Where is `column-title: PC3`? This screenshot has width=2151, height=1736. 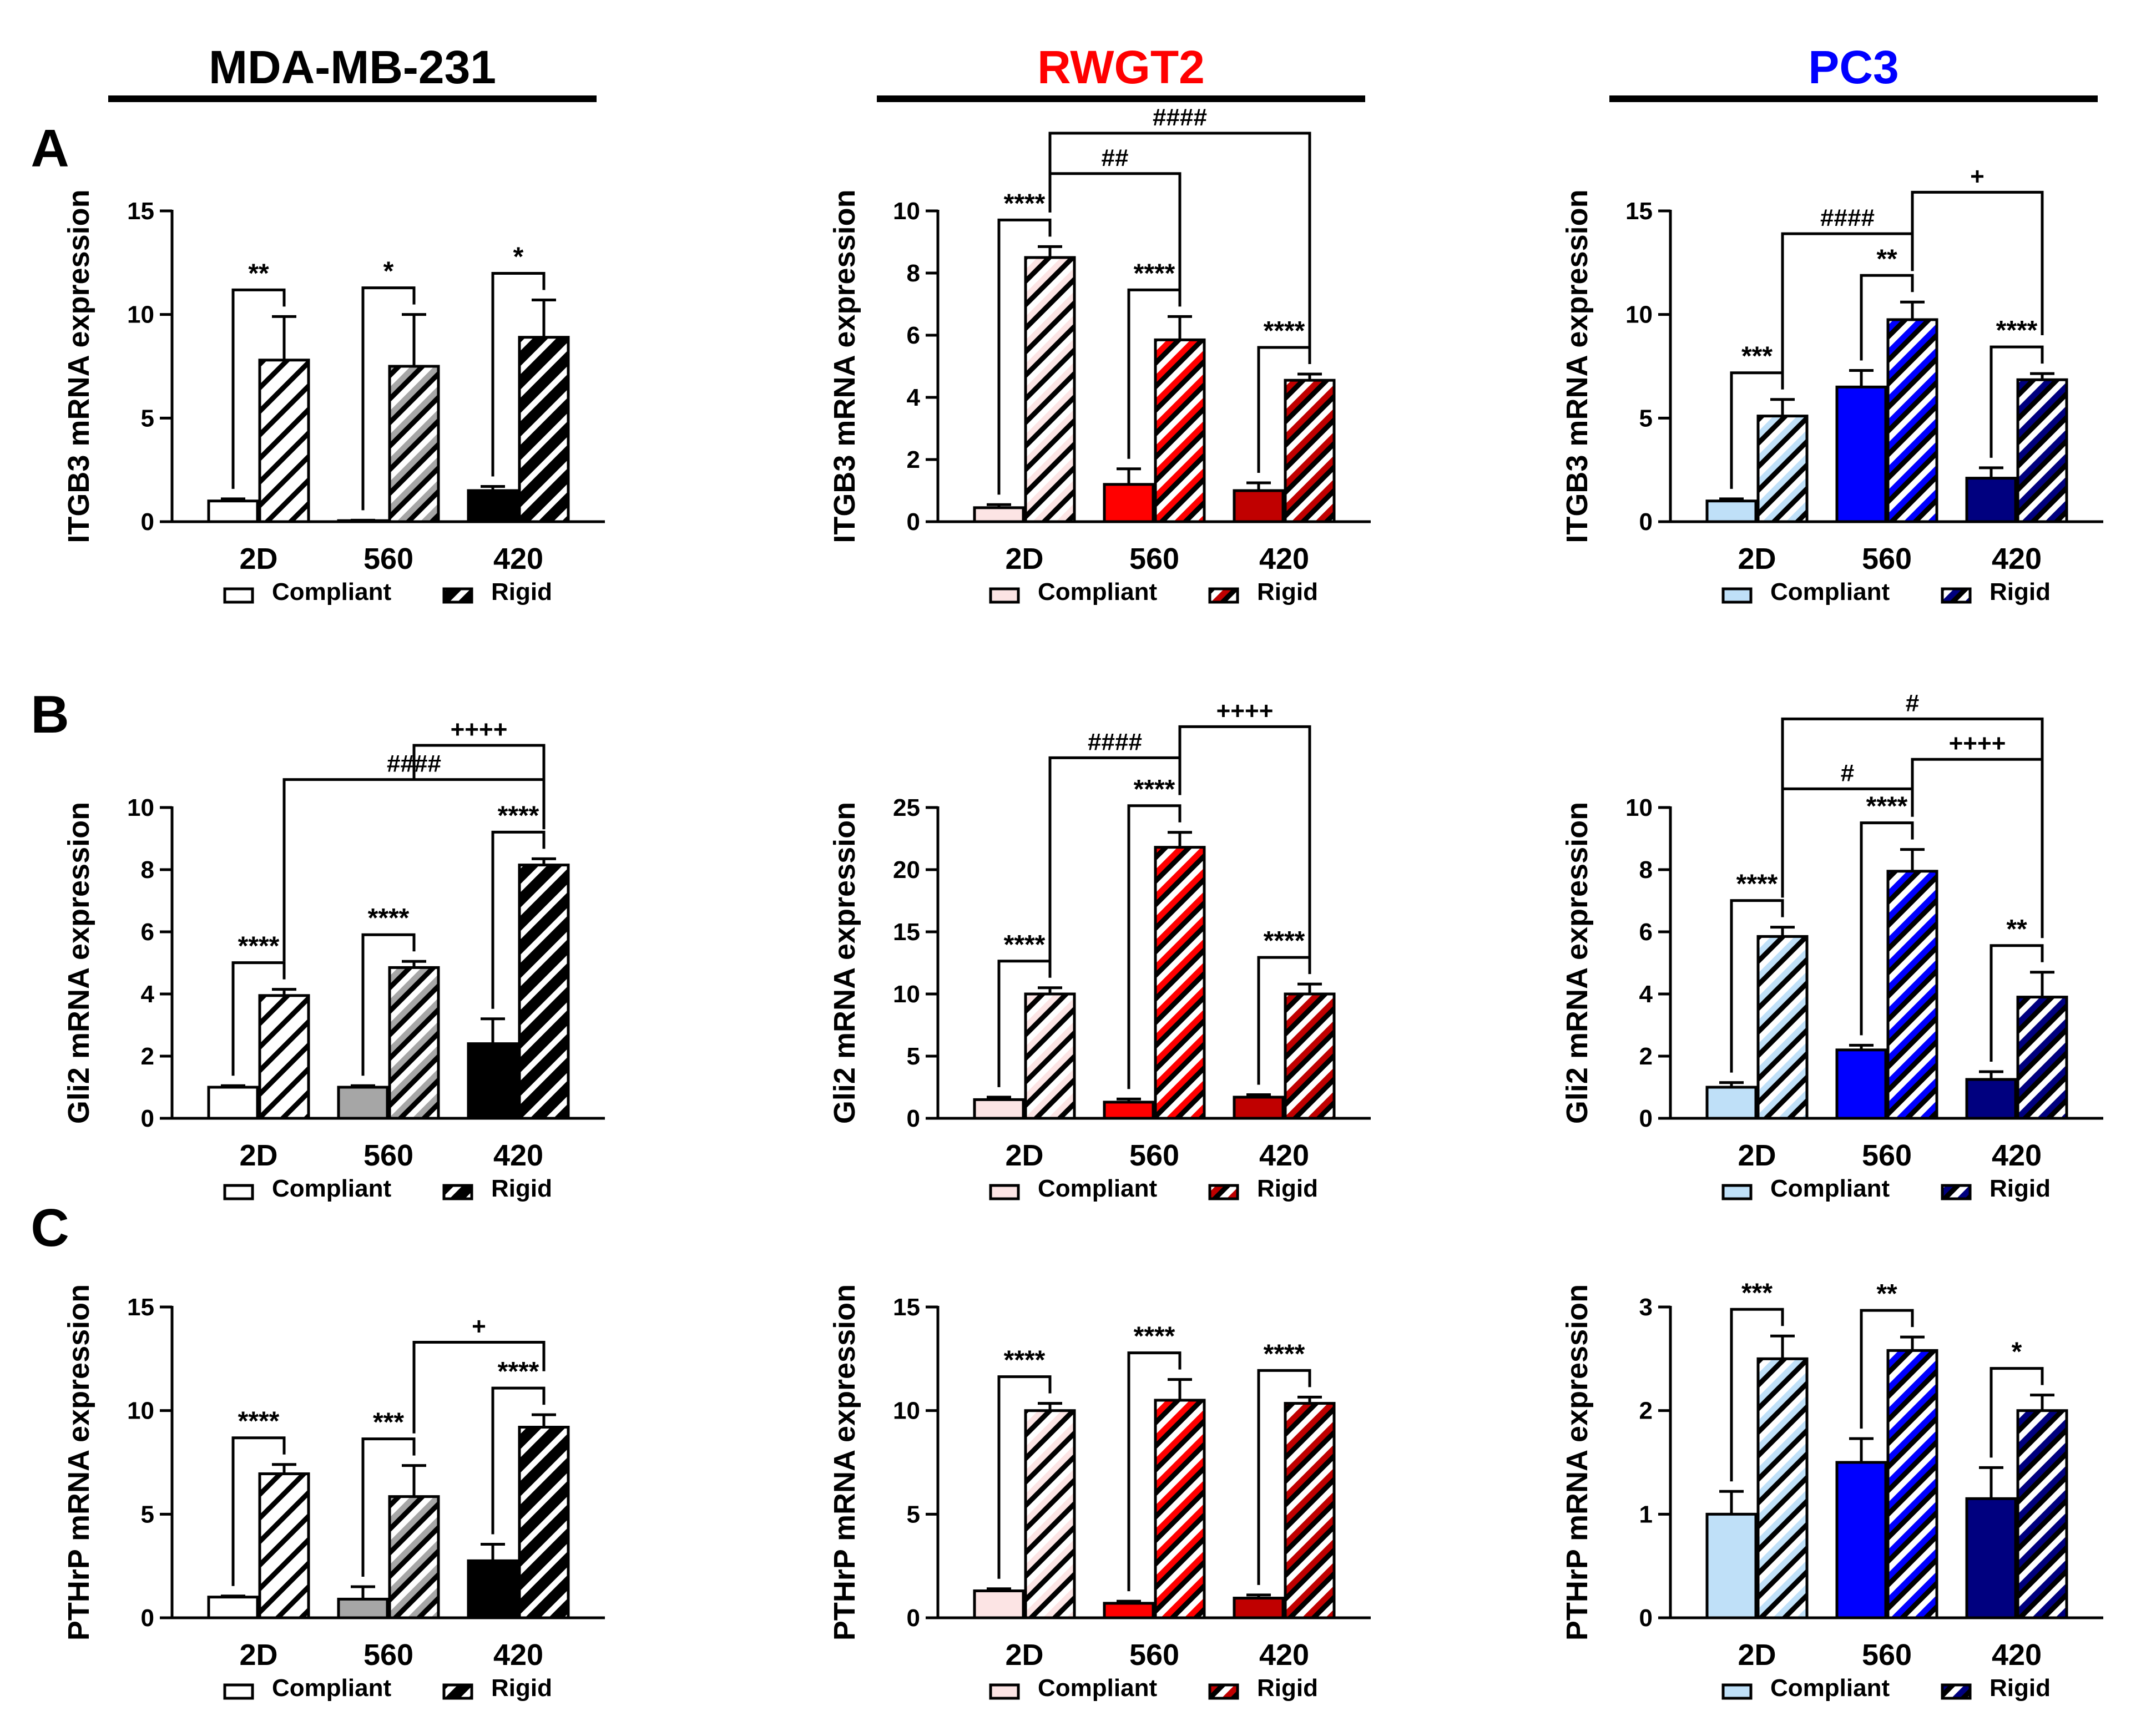 column-title: PC3 is located at coordinates (1853, 67).